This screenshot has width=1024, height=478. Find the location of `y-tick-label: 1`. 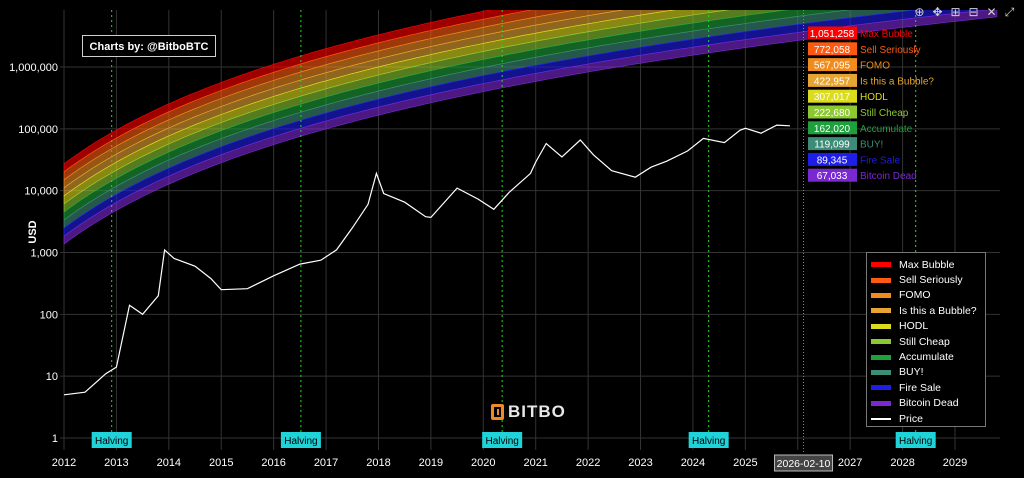

y-tick-label: 1 is located at coordinates (55, 439).